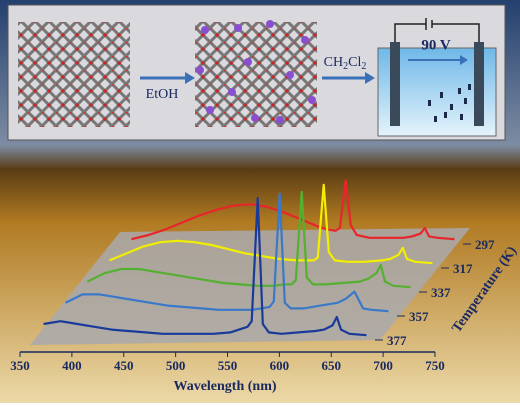  What do you see at coordinates (419, 316) in the screenshot?
I see `z-tick-label: 357` at bounding box center [419, 316].